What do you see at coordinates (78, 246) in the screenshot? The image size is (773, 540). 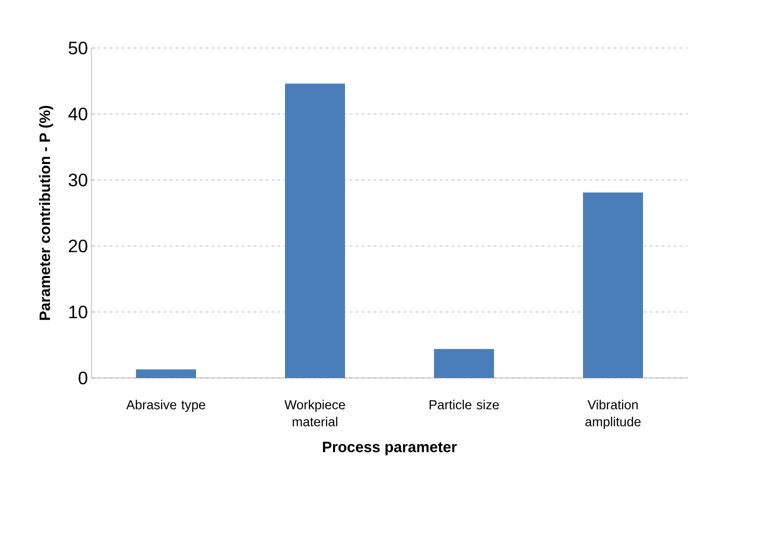 I see `y-tick-label: 20` at bounding box center [78, 246].